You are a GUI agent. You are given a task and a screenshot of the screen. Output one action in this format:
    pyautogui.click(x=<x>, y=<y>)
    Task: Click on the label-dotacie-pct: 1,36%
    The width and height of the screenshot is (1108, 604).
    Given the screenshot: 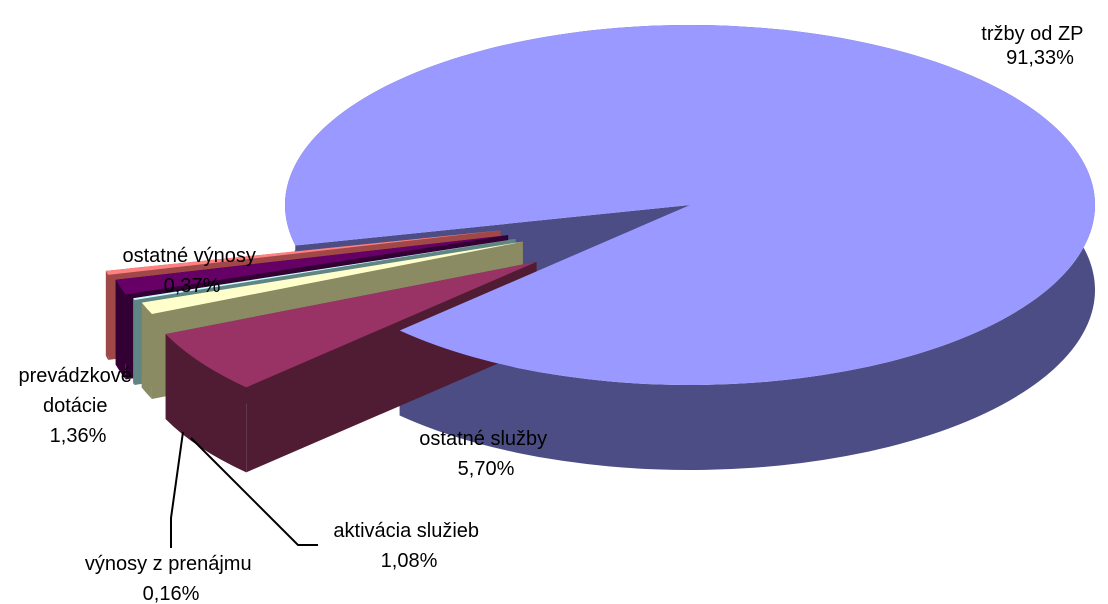 What is the action you would take?
    pyautogui.click(x=78, y=436)
    